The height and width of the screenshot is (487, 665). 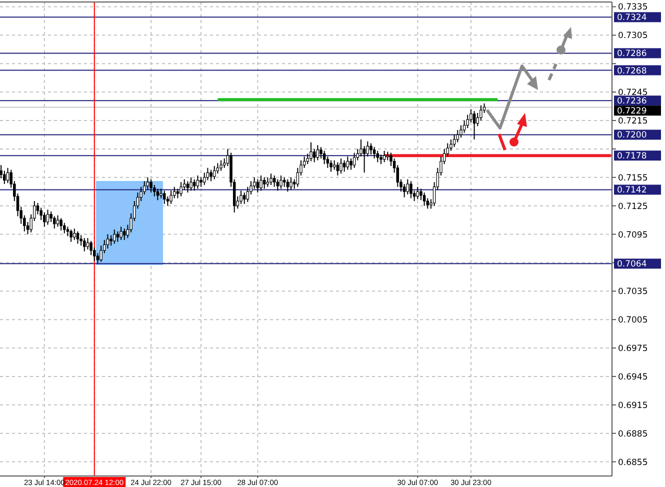 I want to click on y-tick-label: 0.7035, so click(x=633, y=292).